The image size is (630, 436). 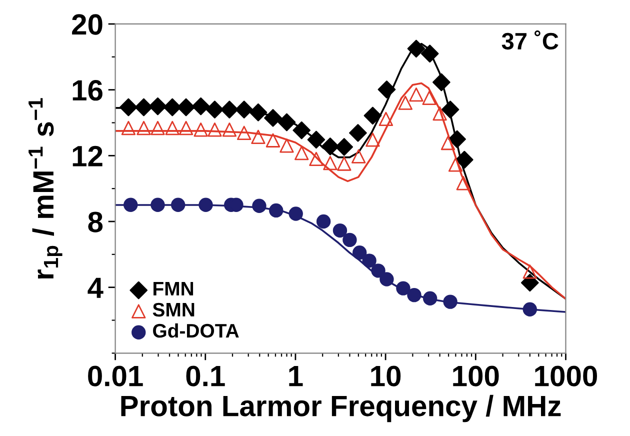 I want to click on x-tick-label: 100, so click(x=476, y=376).